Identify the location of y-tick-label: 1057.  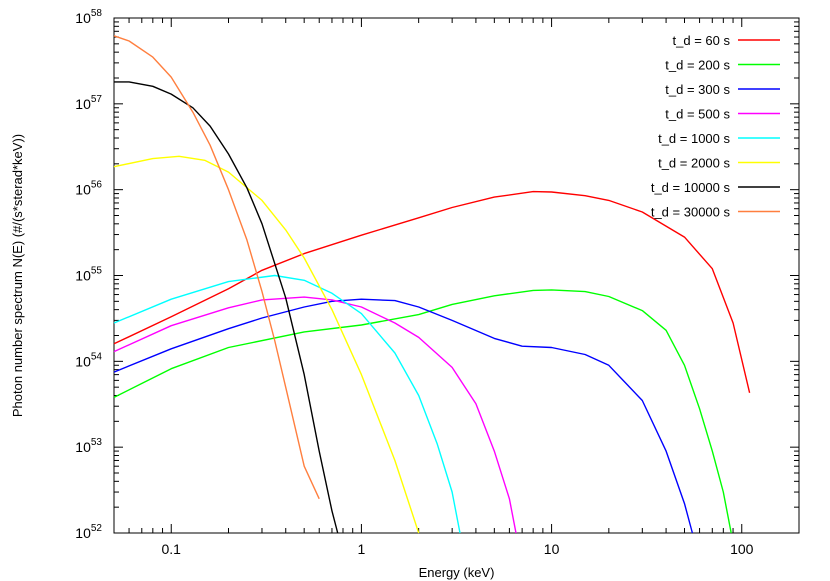
(88, 103).